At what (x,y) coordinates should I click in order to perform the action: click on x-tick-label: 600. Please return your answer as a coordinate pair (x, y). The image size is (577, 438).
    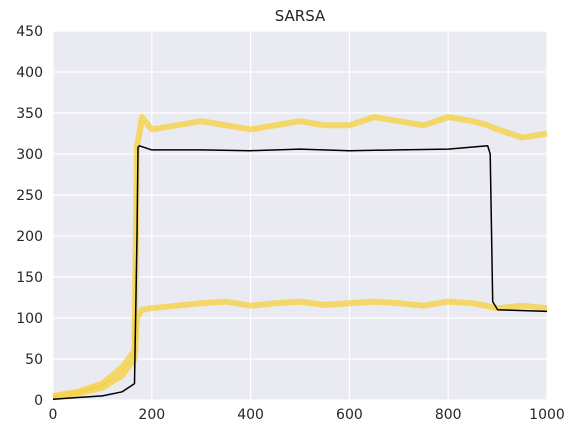
    Looking at the image, I should click on (349, 415).